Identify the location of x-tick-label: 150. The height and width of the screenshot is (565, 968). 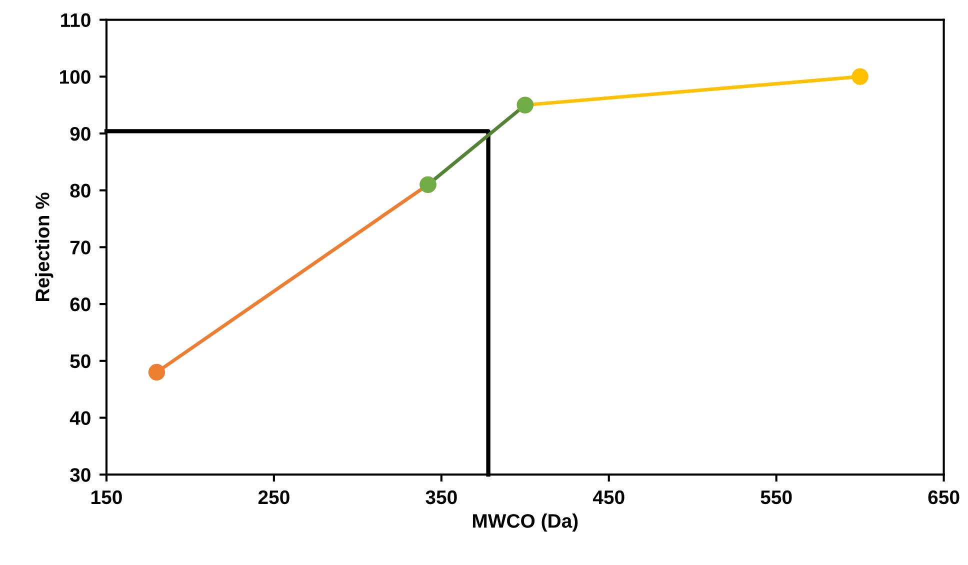
(106, 497).